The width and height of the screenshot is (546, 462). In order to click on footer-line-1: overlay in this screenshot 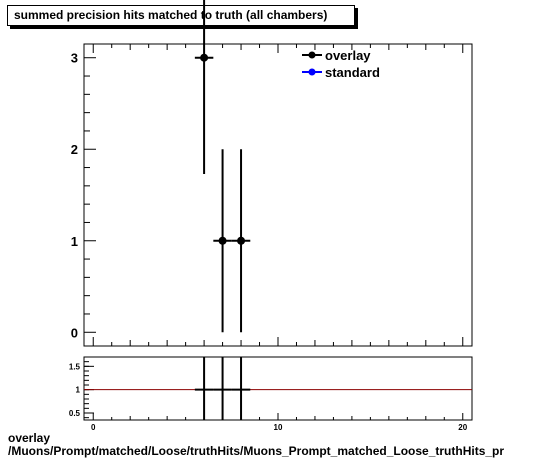, I will do `click(29, 438)`.